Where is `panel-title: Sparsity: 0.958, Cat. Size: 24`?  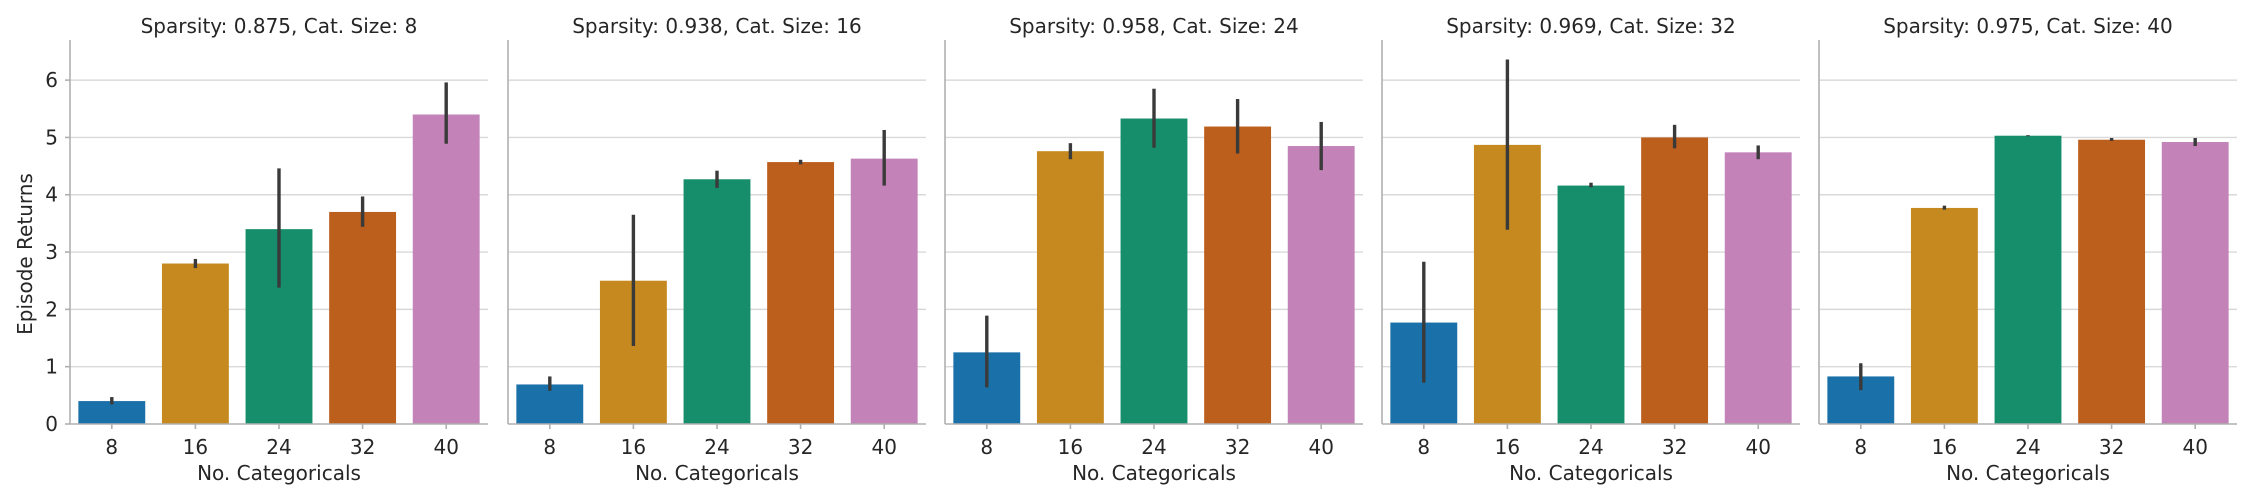 panel-title: Sparsity: 0.958, Cat. Size: 24 is located at coordinates (1154, 26).